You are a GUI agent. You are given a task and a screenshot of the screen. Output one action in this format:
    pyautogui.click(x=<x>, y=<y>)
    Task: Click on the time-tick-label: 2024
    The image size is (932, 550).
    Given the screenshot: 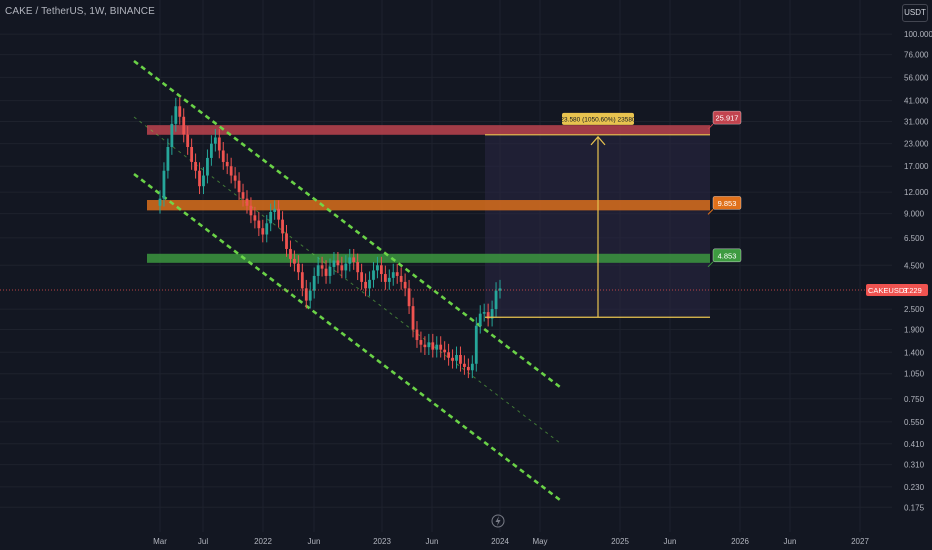 What is the action you would take?
    pyautogui.click(x=500, y=541)
    